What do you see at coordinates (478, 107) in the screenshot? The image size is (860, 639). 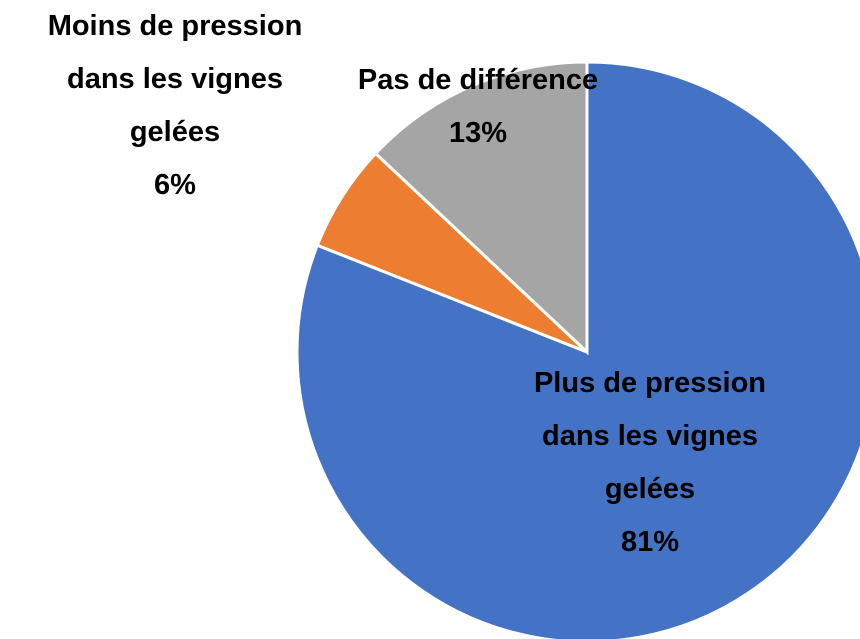 I see `data-label: Pas de différence 13%` at bounding box center [478, 107].